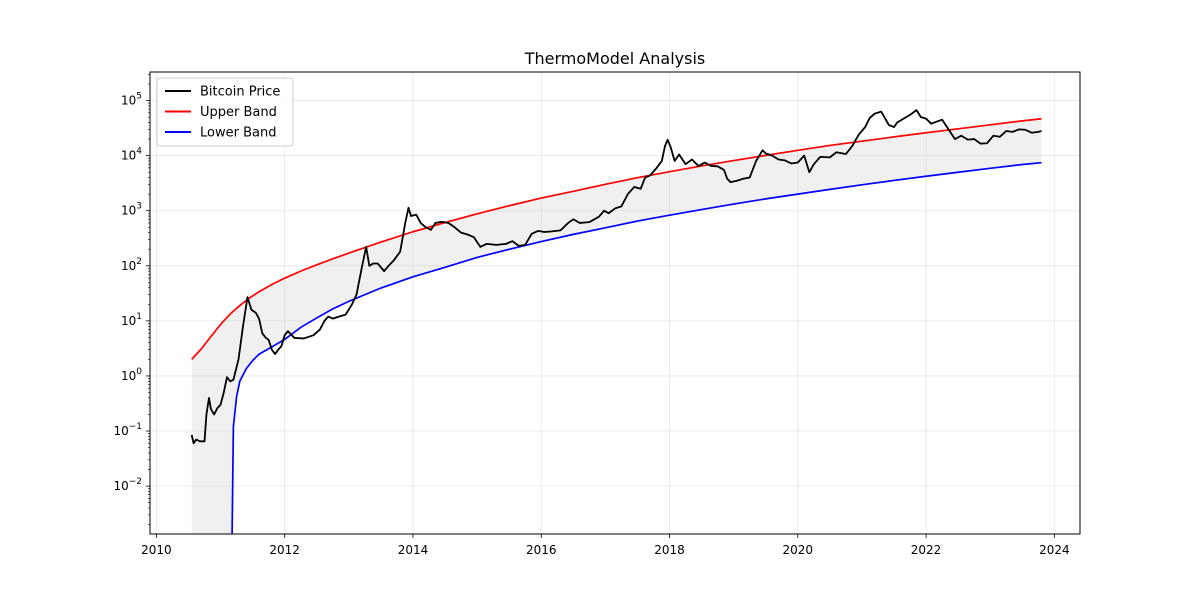  What do you see at coordinates (798, 550) in the screenshot?
I see `x-tick-label: 2020` at bounding box center [798, 550].